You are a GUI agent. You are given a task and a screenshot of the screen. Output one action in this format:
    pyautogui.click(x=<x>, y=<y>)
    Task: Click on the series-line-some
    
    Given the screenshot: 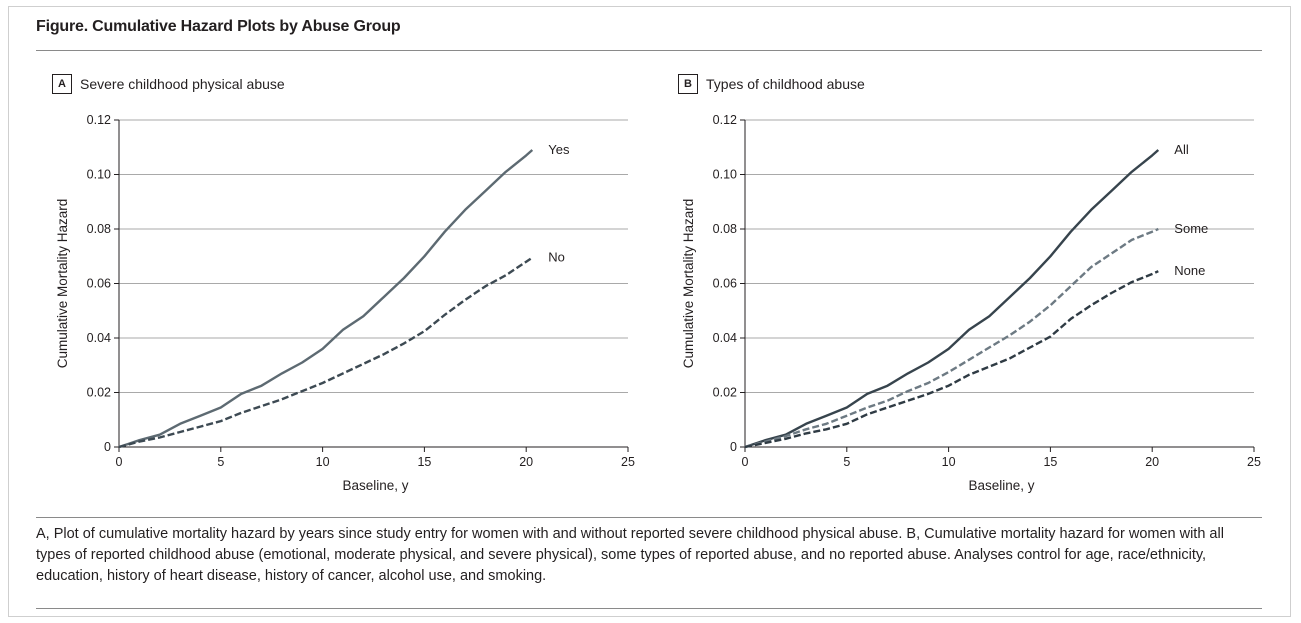 What is the action you would take?
    pyautogui.click(x=951, y=338)
    